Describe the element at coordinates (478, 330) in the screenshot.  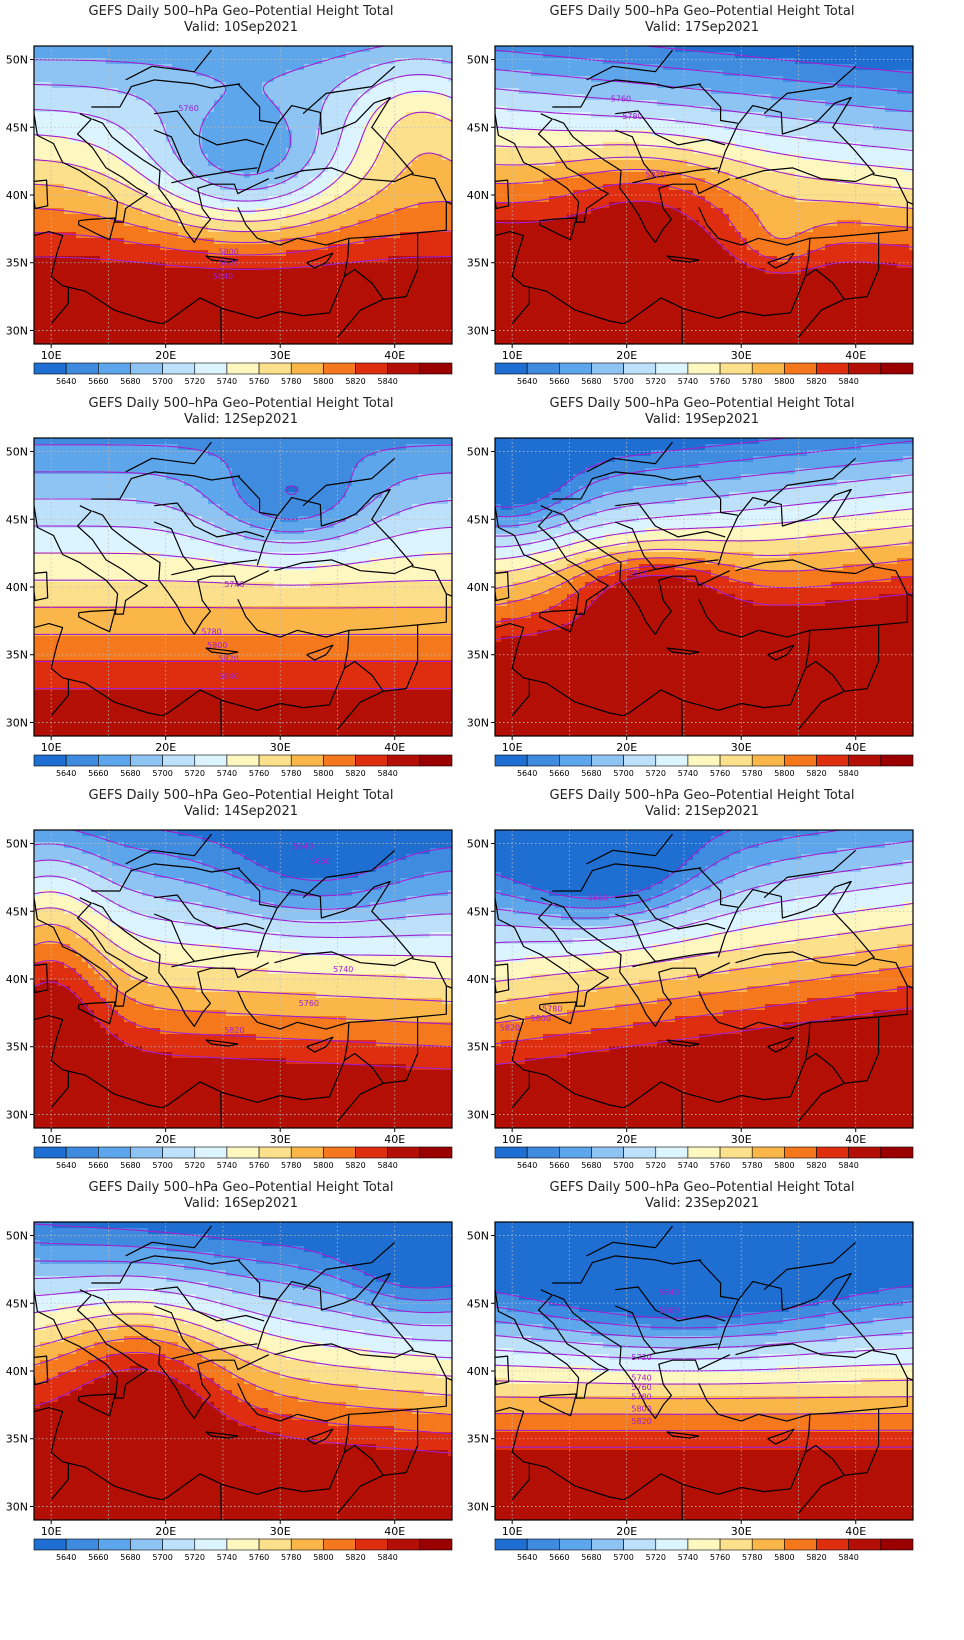
I see `lat-tick-label: 30N` at that location.